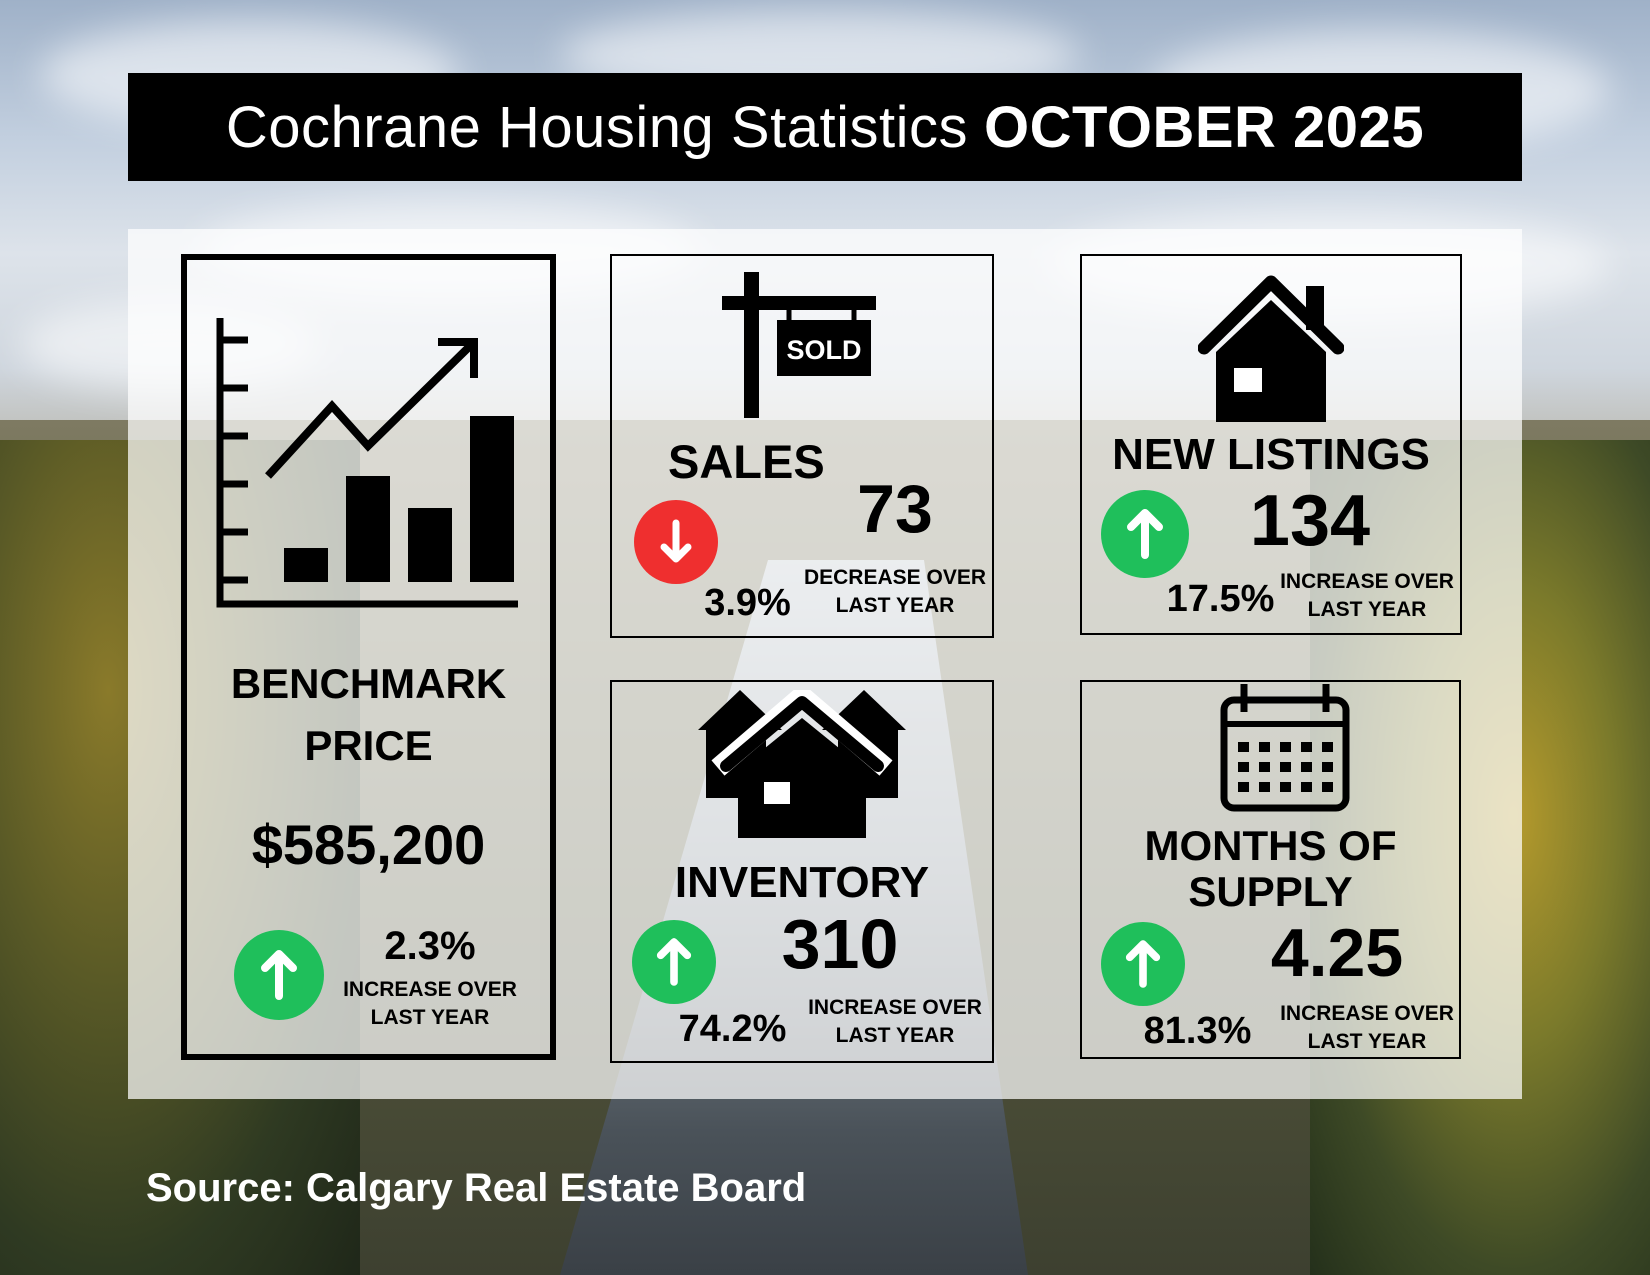 Image resolution: width=1650 pixels, height=1275 pixels. I want to click on inventory-note-2: LAST YEAR, so click(895, 1035).